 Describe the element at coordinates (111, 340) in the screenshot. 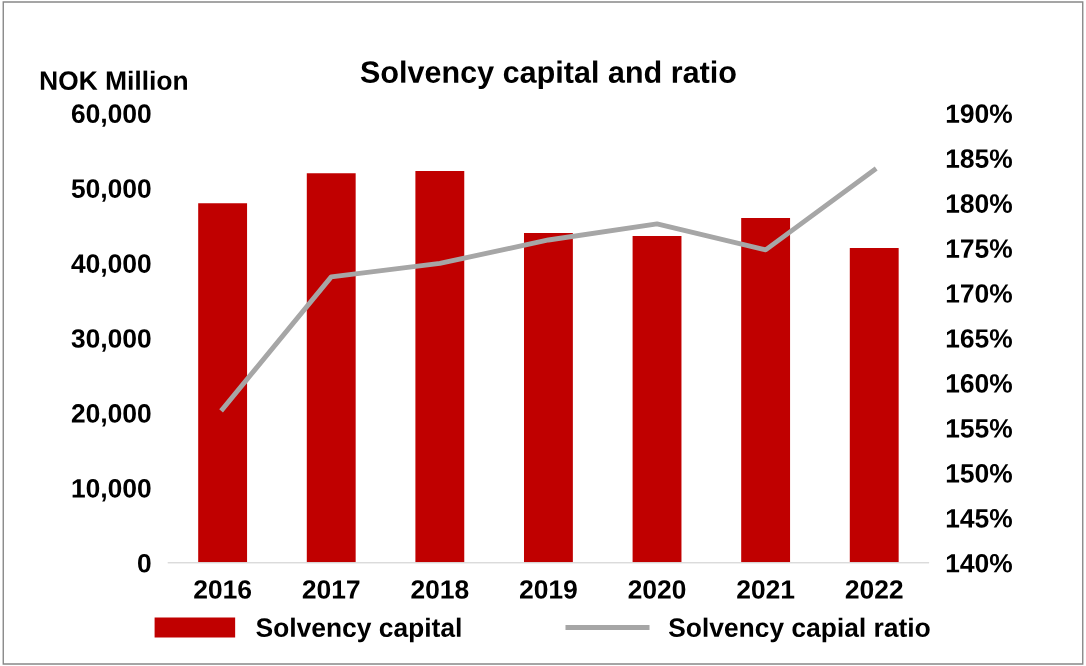

I see `y-tick-label: 30,000` at that location.